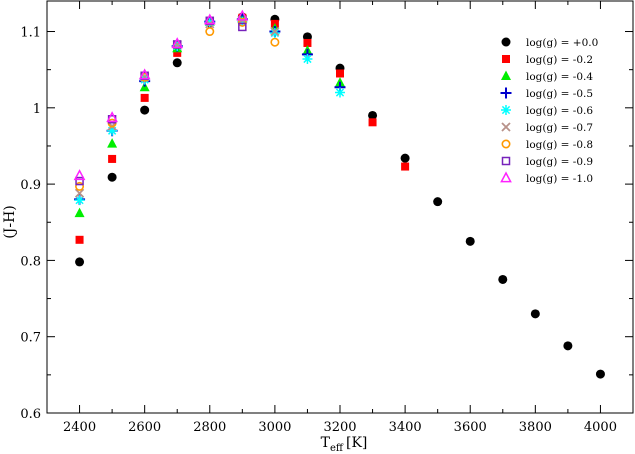 Image resolution: width=635 pixels, height=454 pixels. I want to click on legend-label: log(g) = -0.5, so click(559, 94).